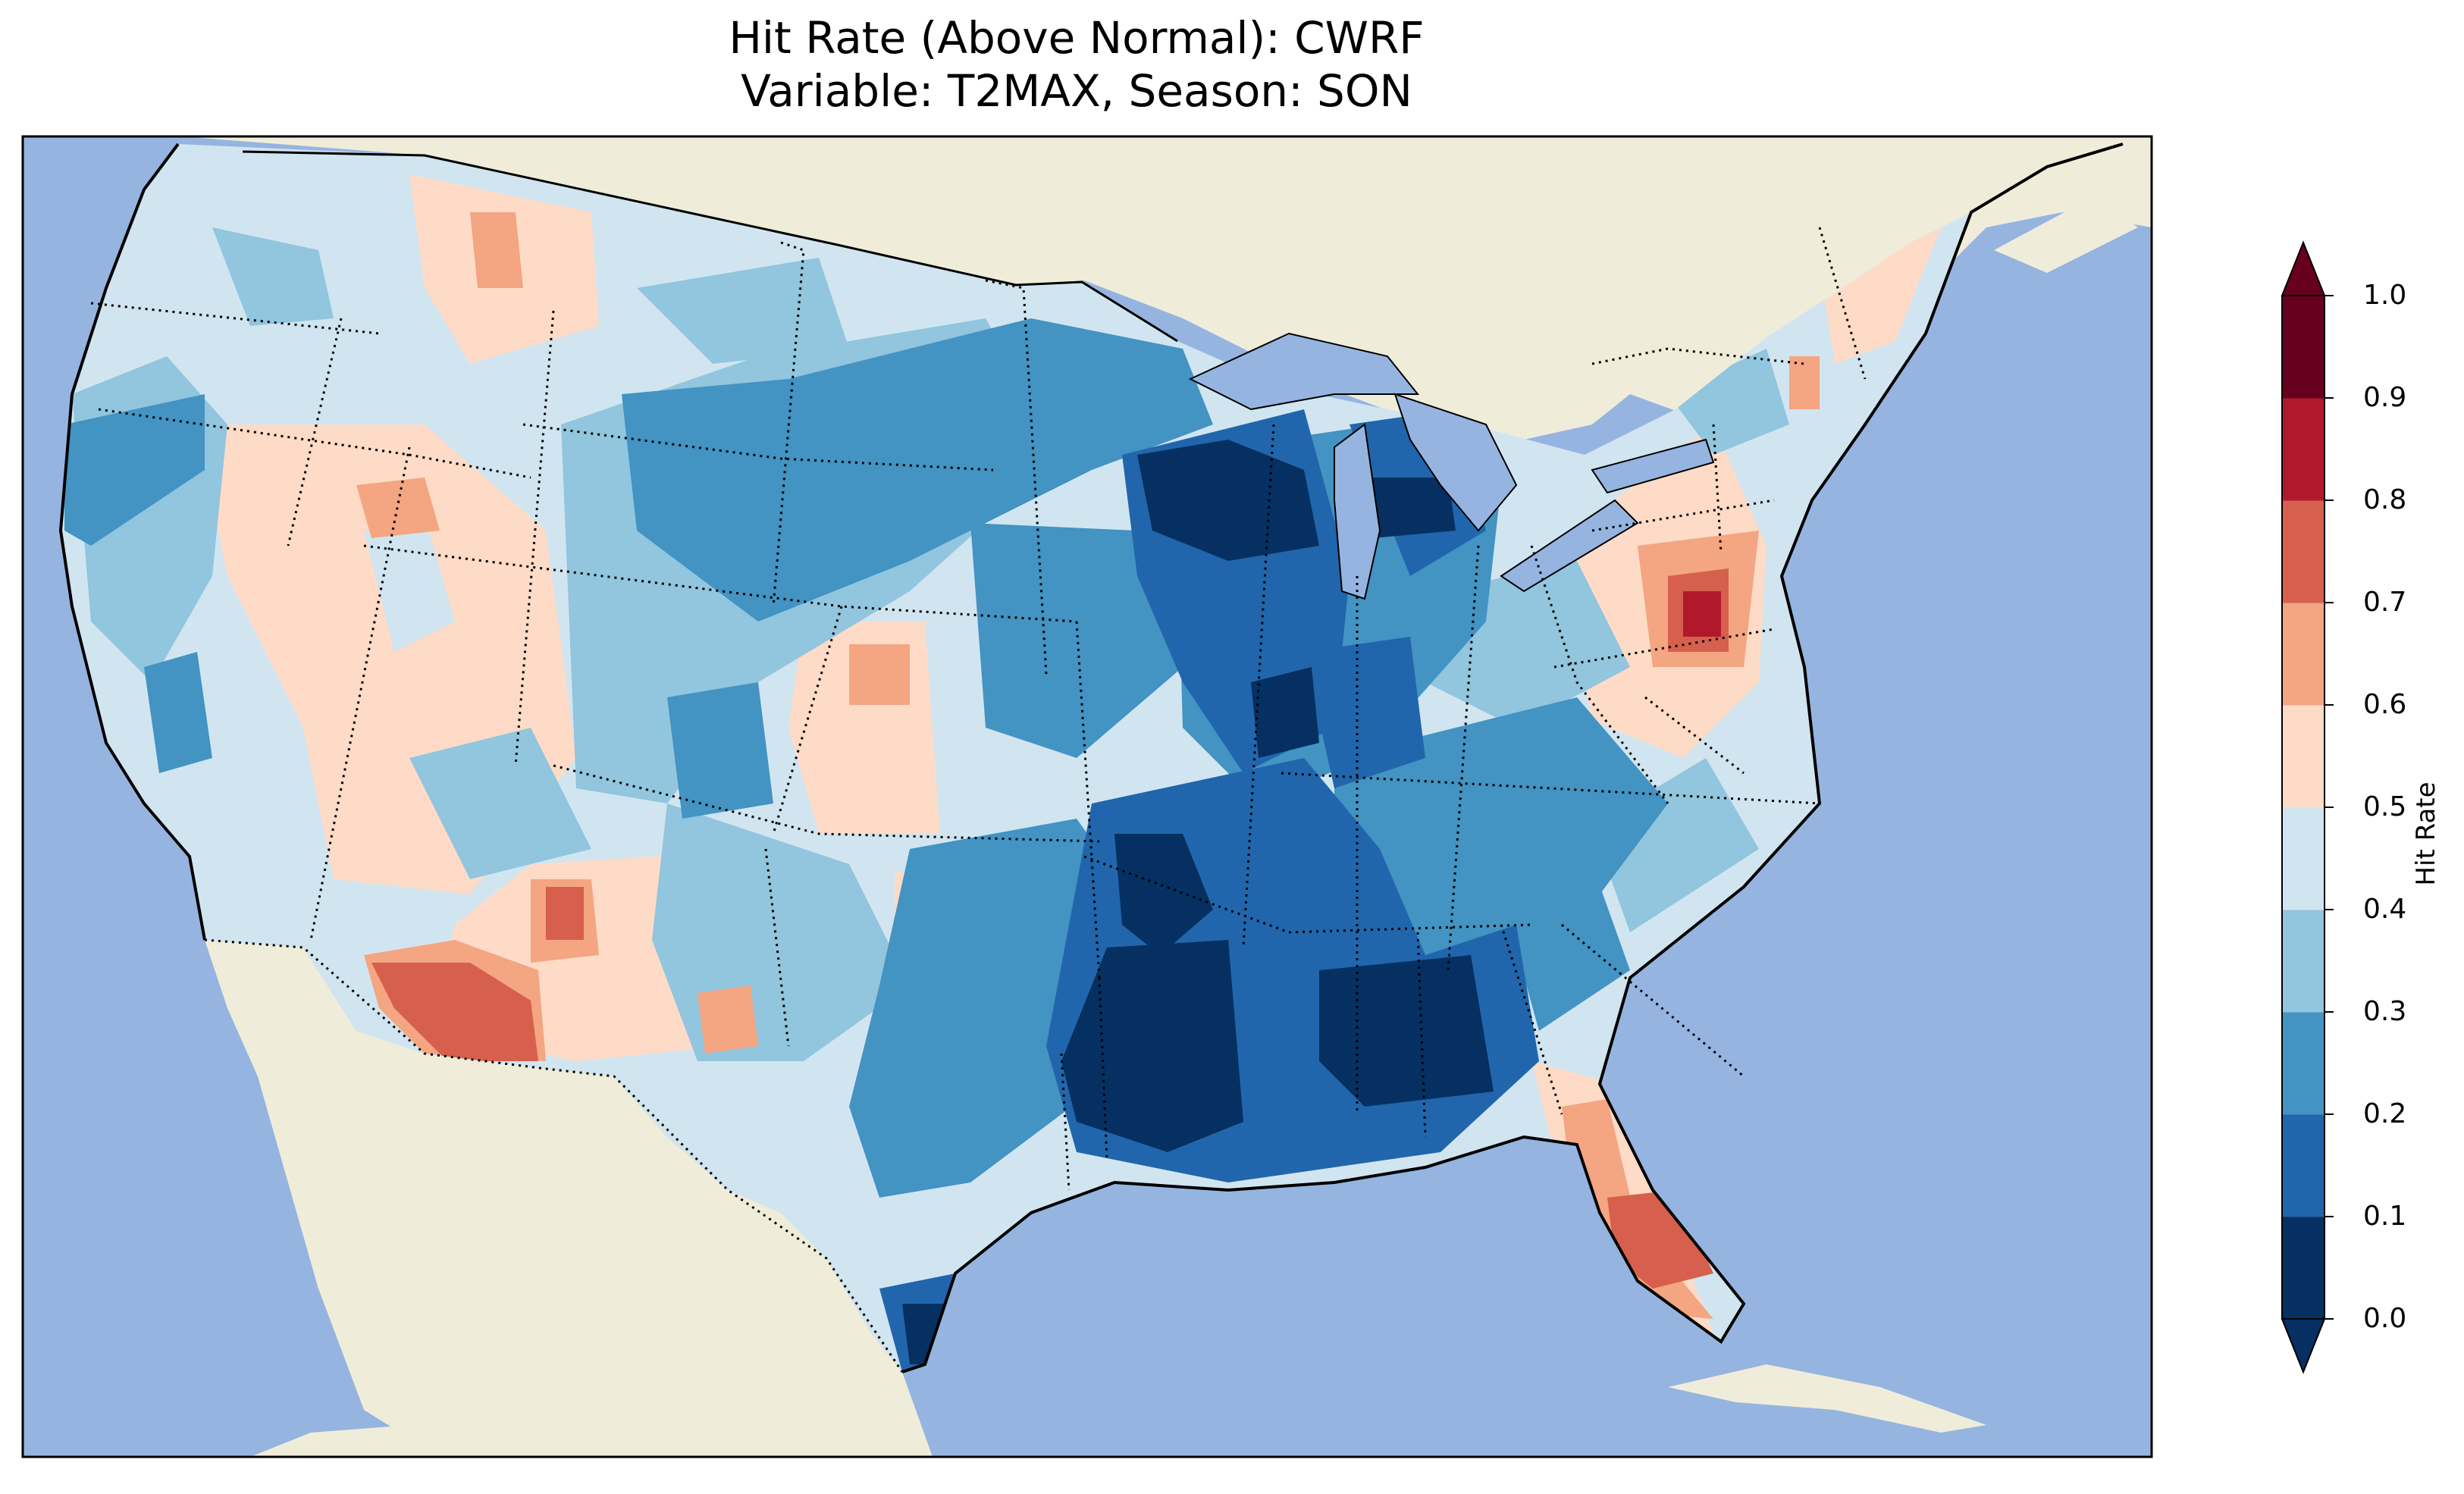 The image size is (2464, 1494). Describe the element at coordinates (1827, 1398) in the screenshot. I see `cuba-land` at that location.